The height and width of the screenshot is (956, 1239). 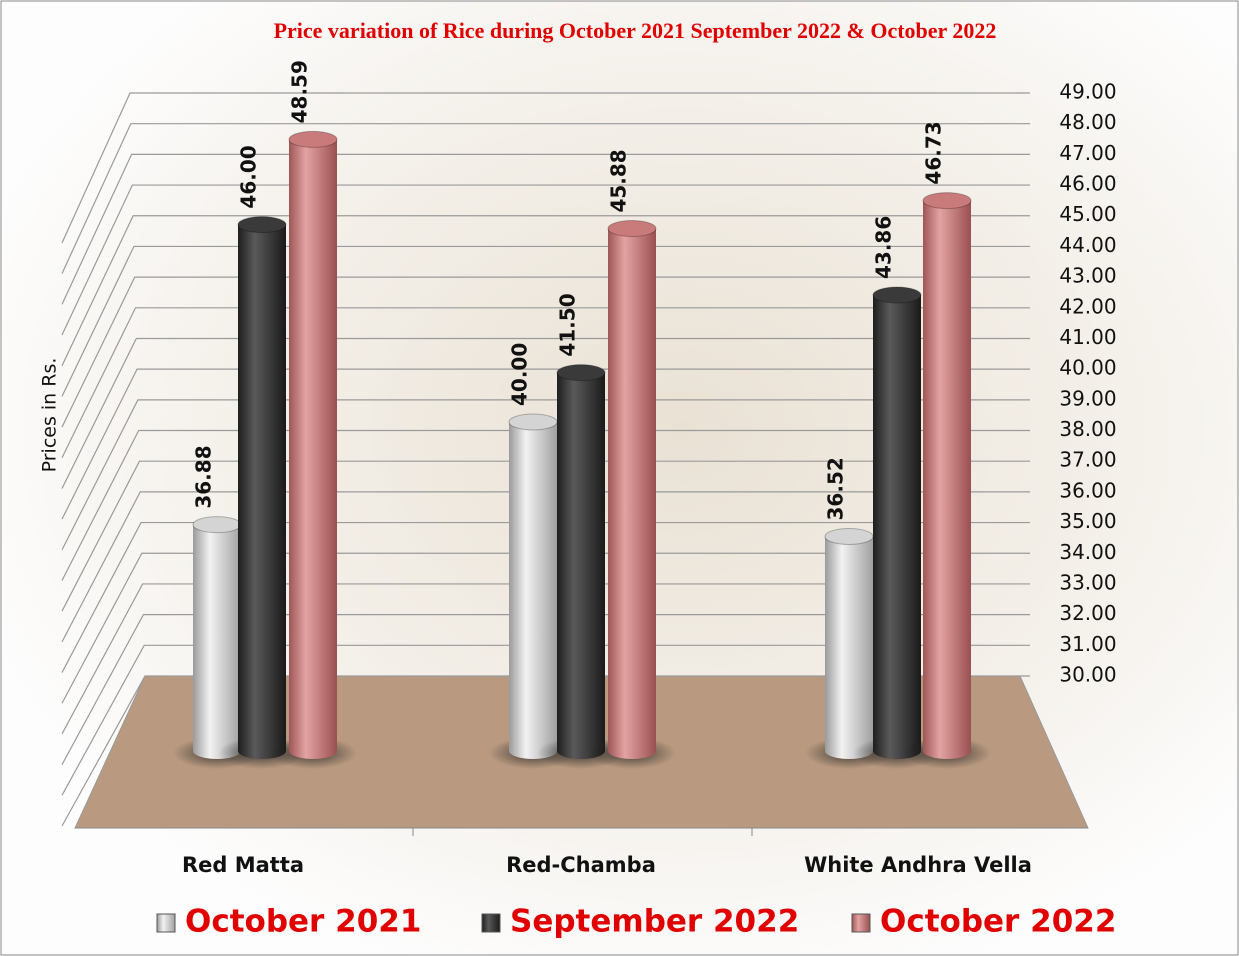 What do you see at coordinates (243, 865) in the screenshot?
I see `x-tick-label: Red Matta` at bounding box center [243, 865].